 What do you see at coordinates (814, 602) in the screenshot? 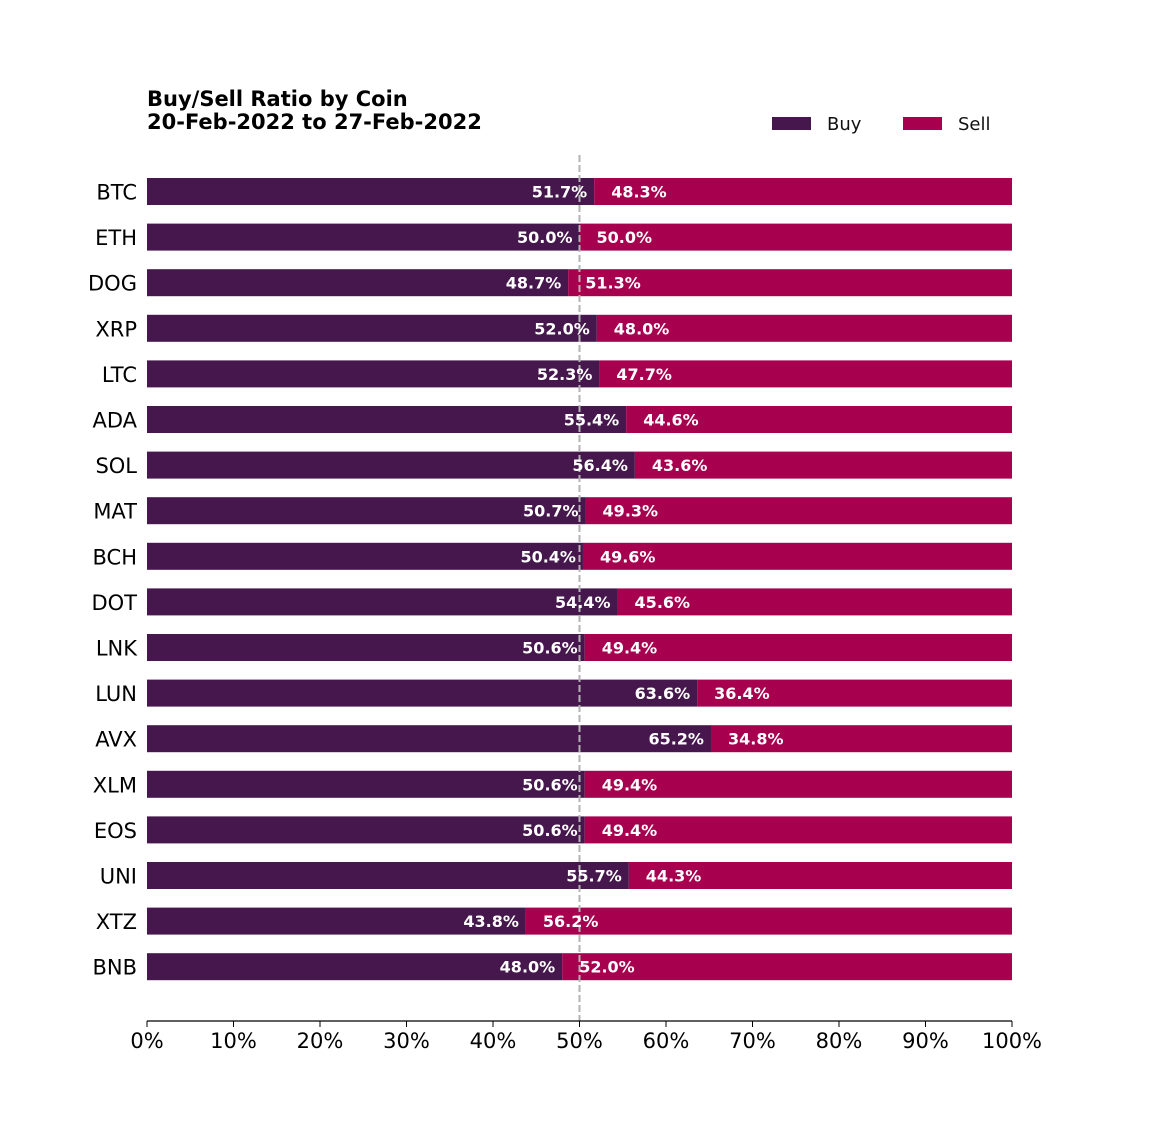
I see `bar-sell-dot` at bounding box center [814, 602].